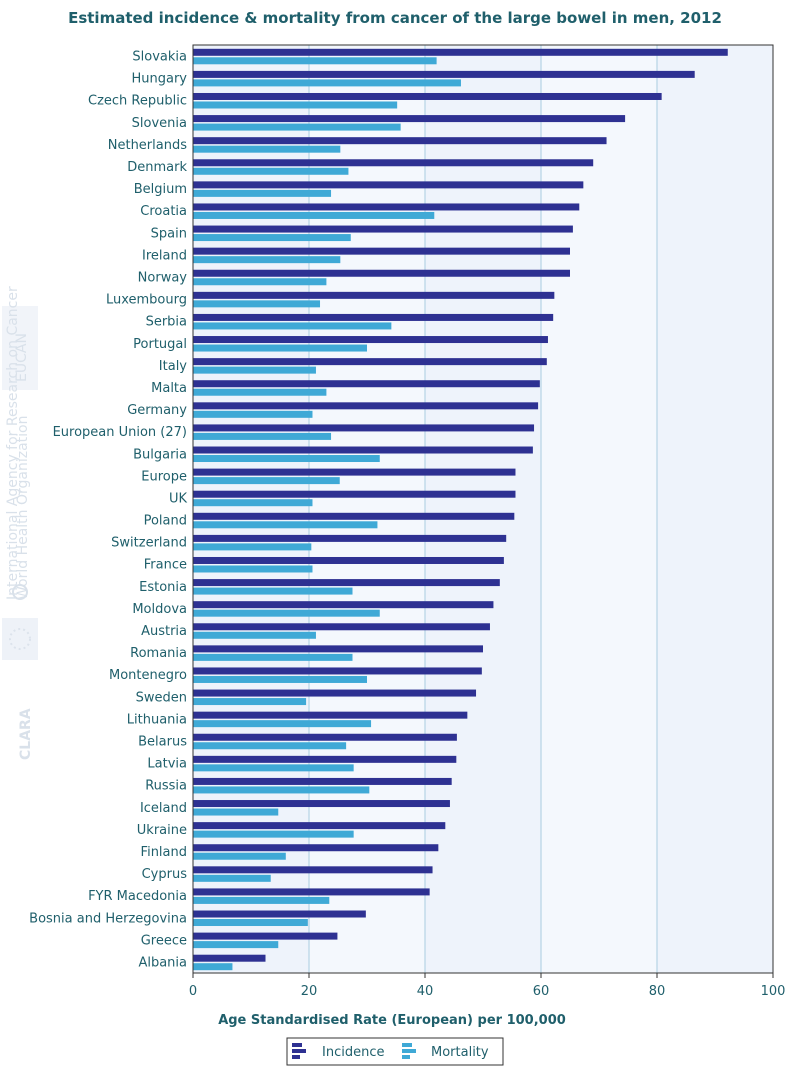 The height and width of the screenshot is (1074, 790). Describe the element at coordinates (162, 830) in the screenshot. I see `category-label: Ukraine` at that location.